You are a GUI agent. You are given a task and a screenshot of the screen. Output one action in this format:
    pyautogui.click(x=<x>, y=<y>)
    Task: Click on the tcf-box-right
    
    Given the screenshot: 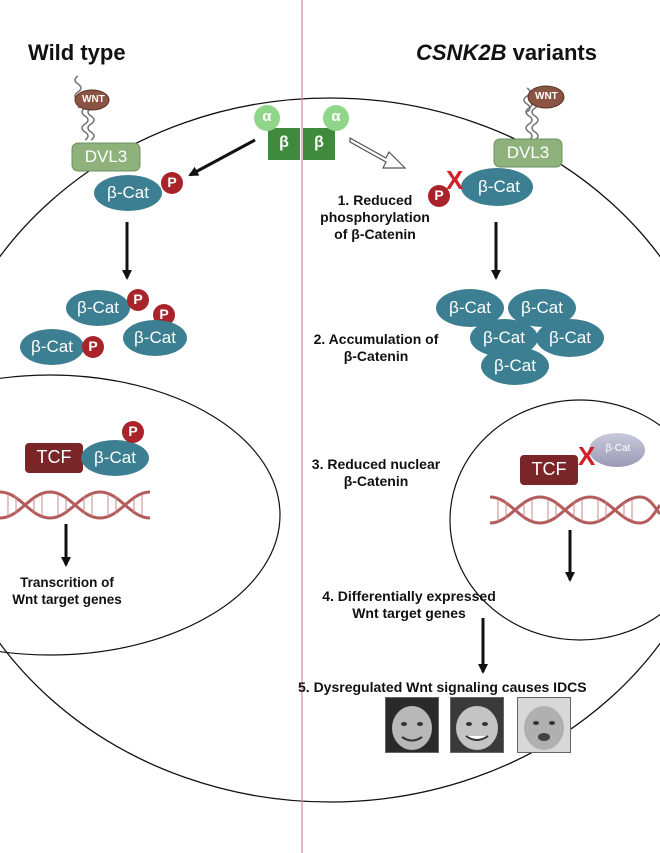 What is the action you would take?
    pyautogui.click(x=549, y=470)
    